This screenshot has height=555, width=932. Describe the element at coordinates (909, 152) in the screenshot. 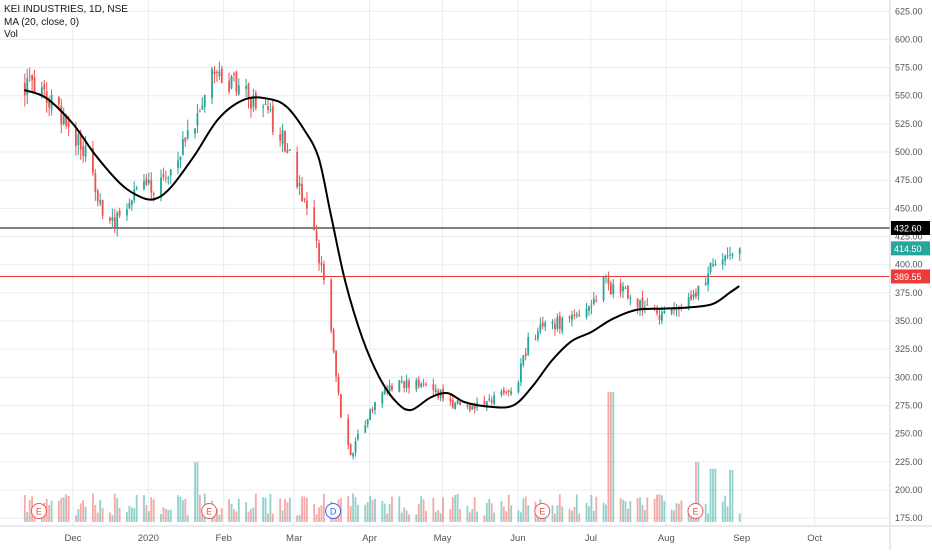

I see `y-tick-label: 500.00` at that location.